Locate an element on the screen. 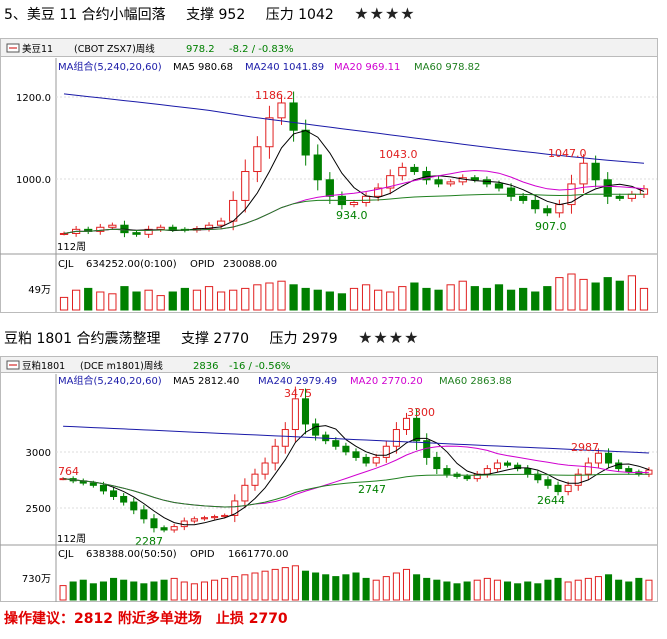 This screenshot has width=667, height=639. chart2-ma240: MA240 2979.49 is located at coordinates (297, 381).